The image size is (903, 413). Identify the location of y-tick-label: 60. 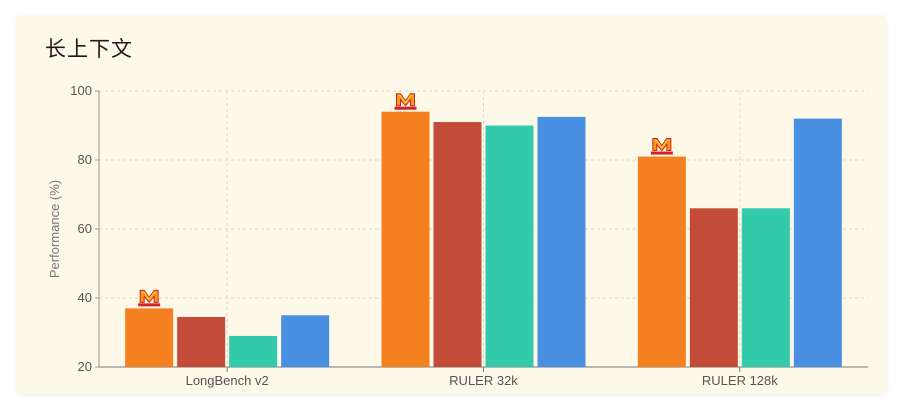
(85, 228).